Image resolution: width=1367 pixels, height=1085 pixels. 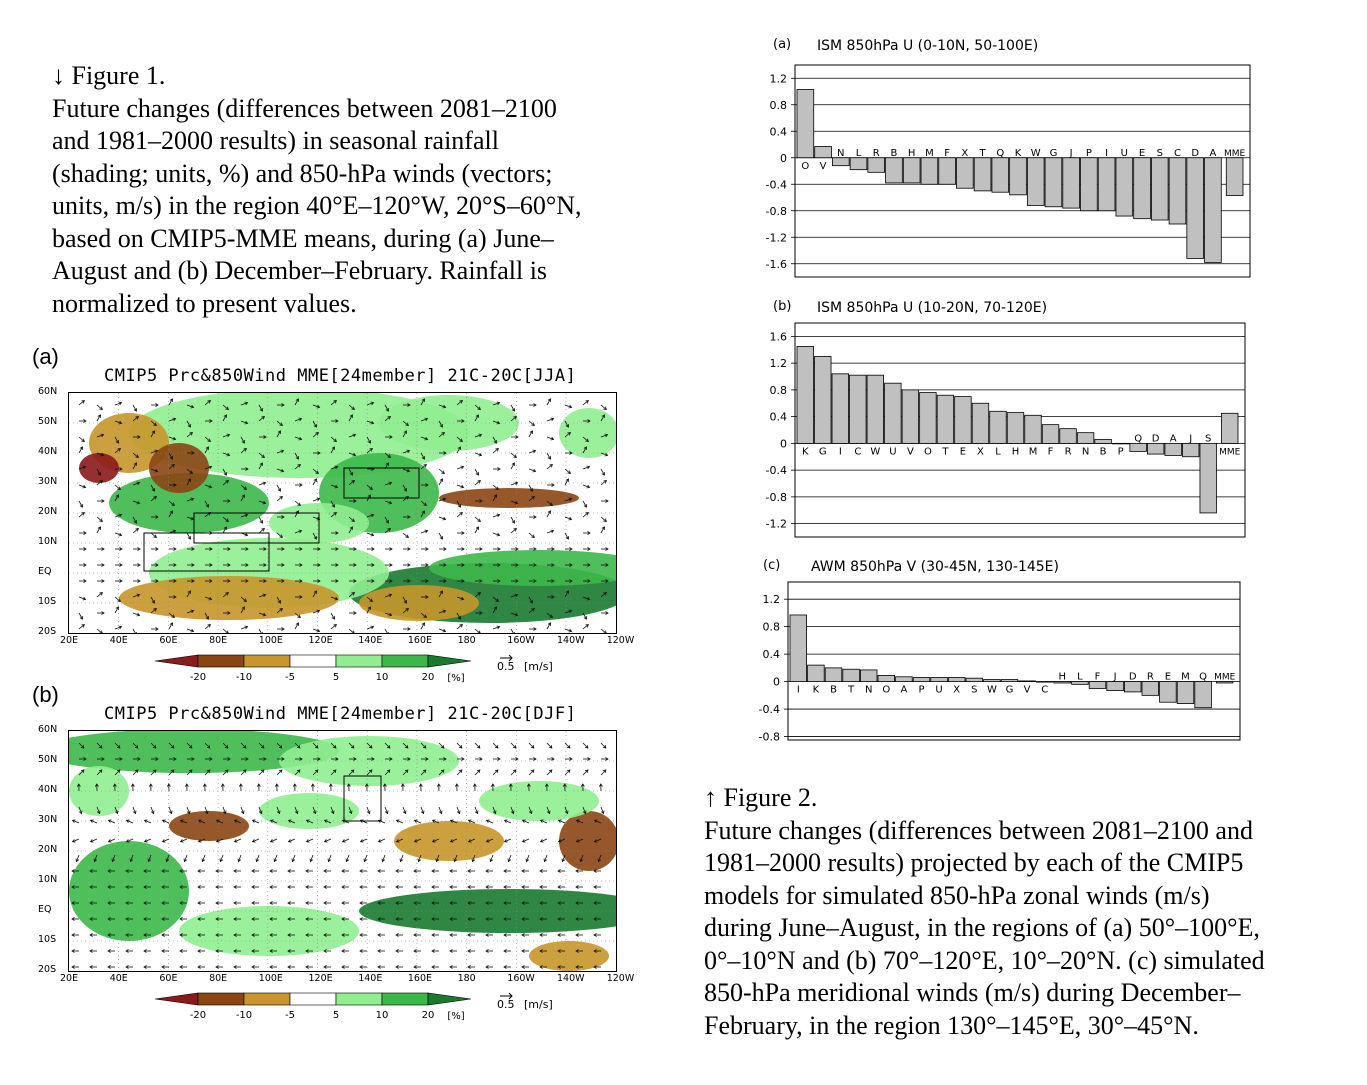 I want to click on chart-category-label: I, so click(x=1106, y=153).